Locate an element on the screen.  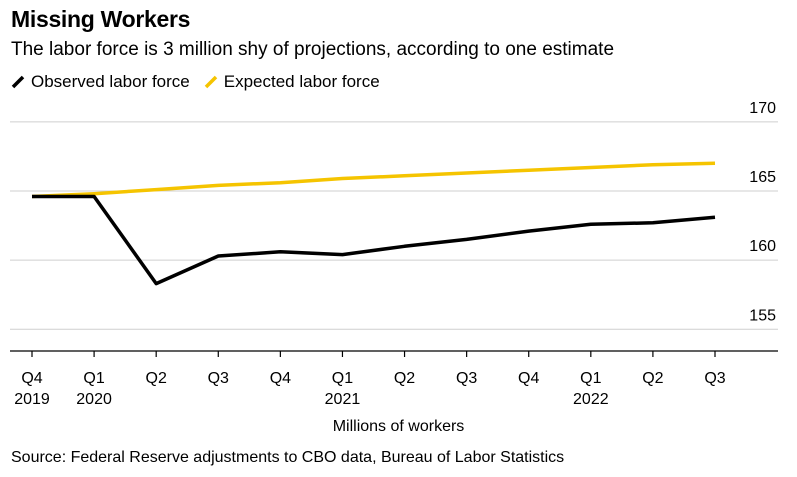
legend-label-observed: Observed labor force is located at coordinates (110, 81).